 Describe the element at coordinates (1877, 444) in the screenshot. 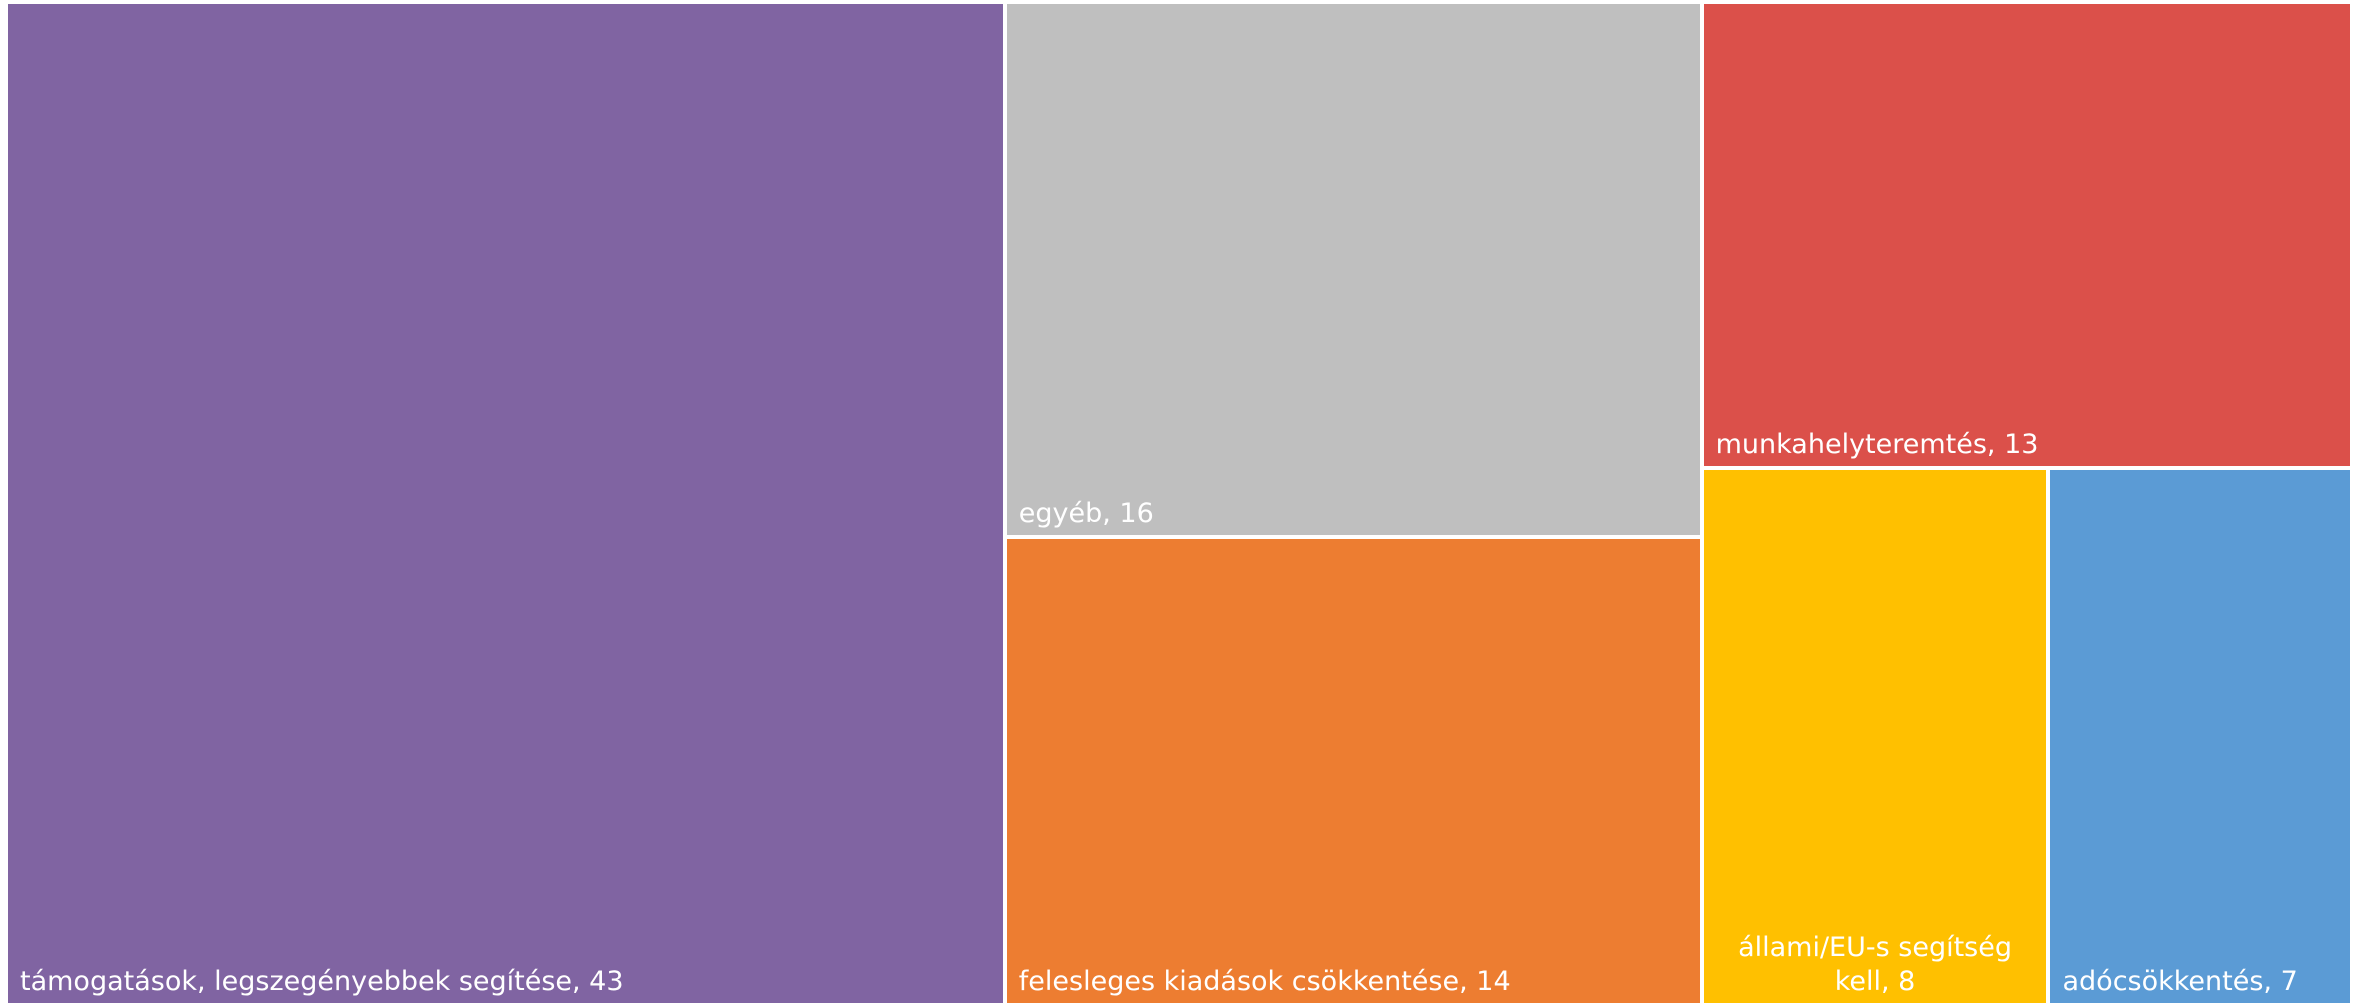

I see `tile-label: munkahelyteremtés, 13` at that location.